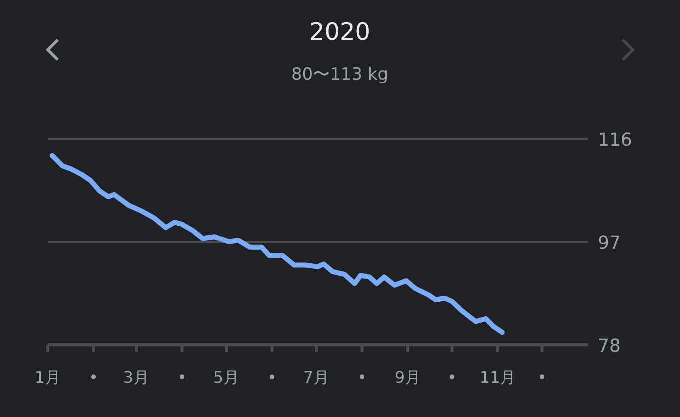  I want to click on x-tick-label: 5月, so click(226, 377).